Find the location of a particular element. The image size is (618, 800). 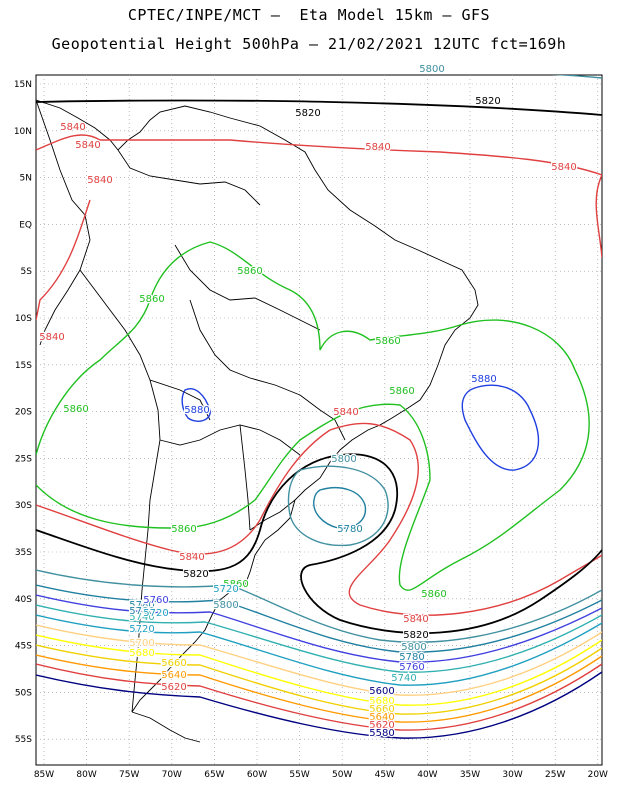

lat-label: 15S is located at coordinates (23, 366).